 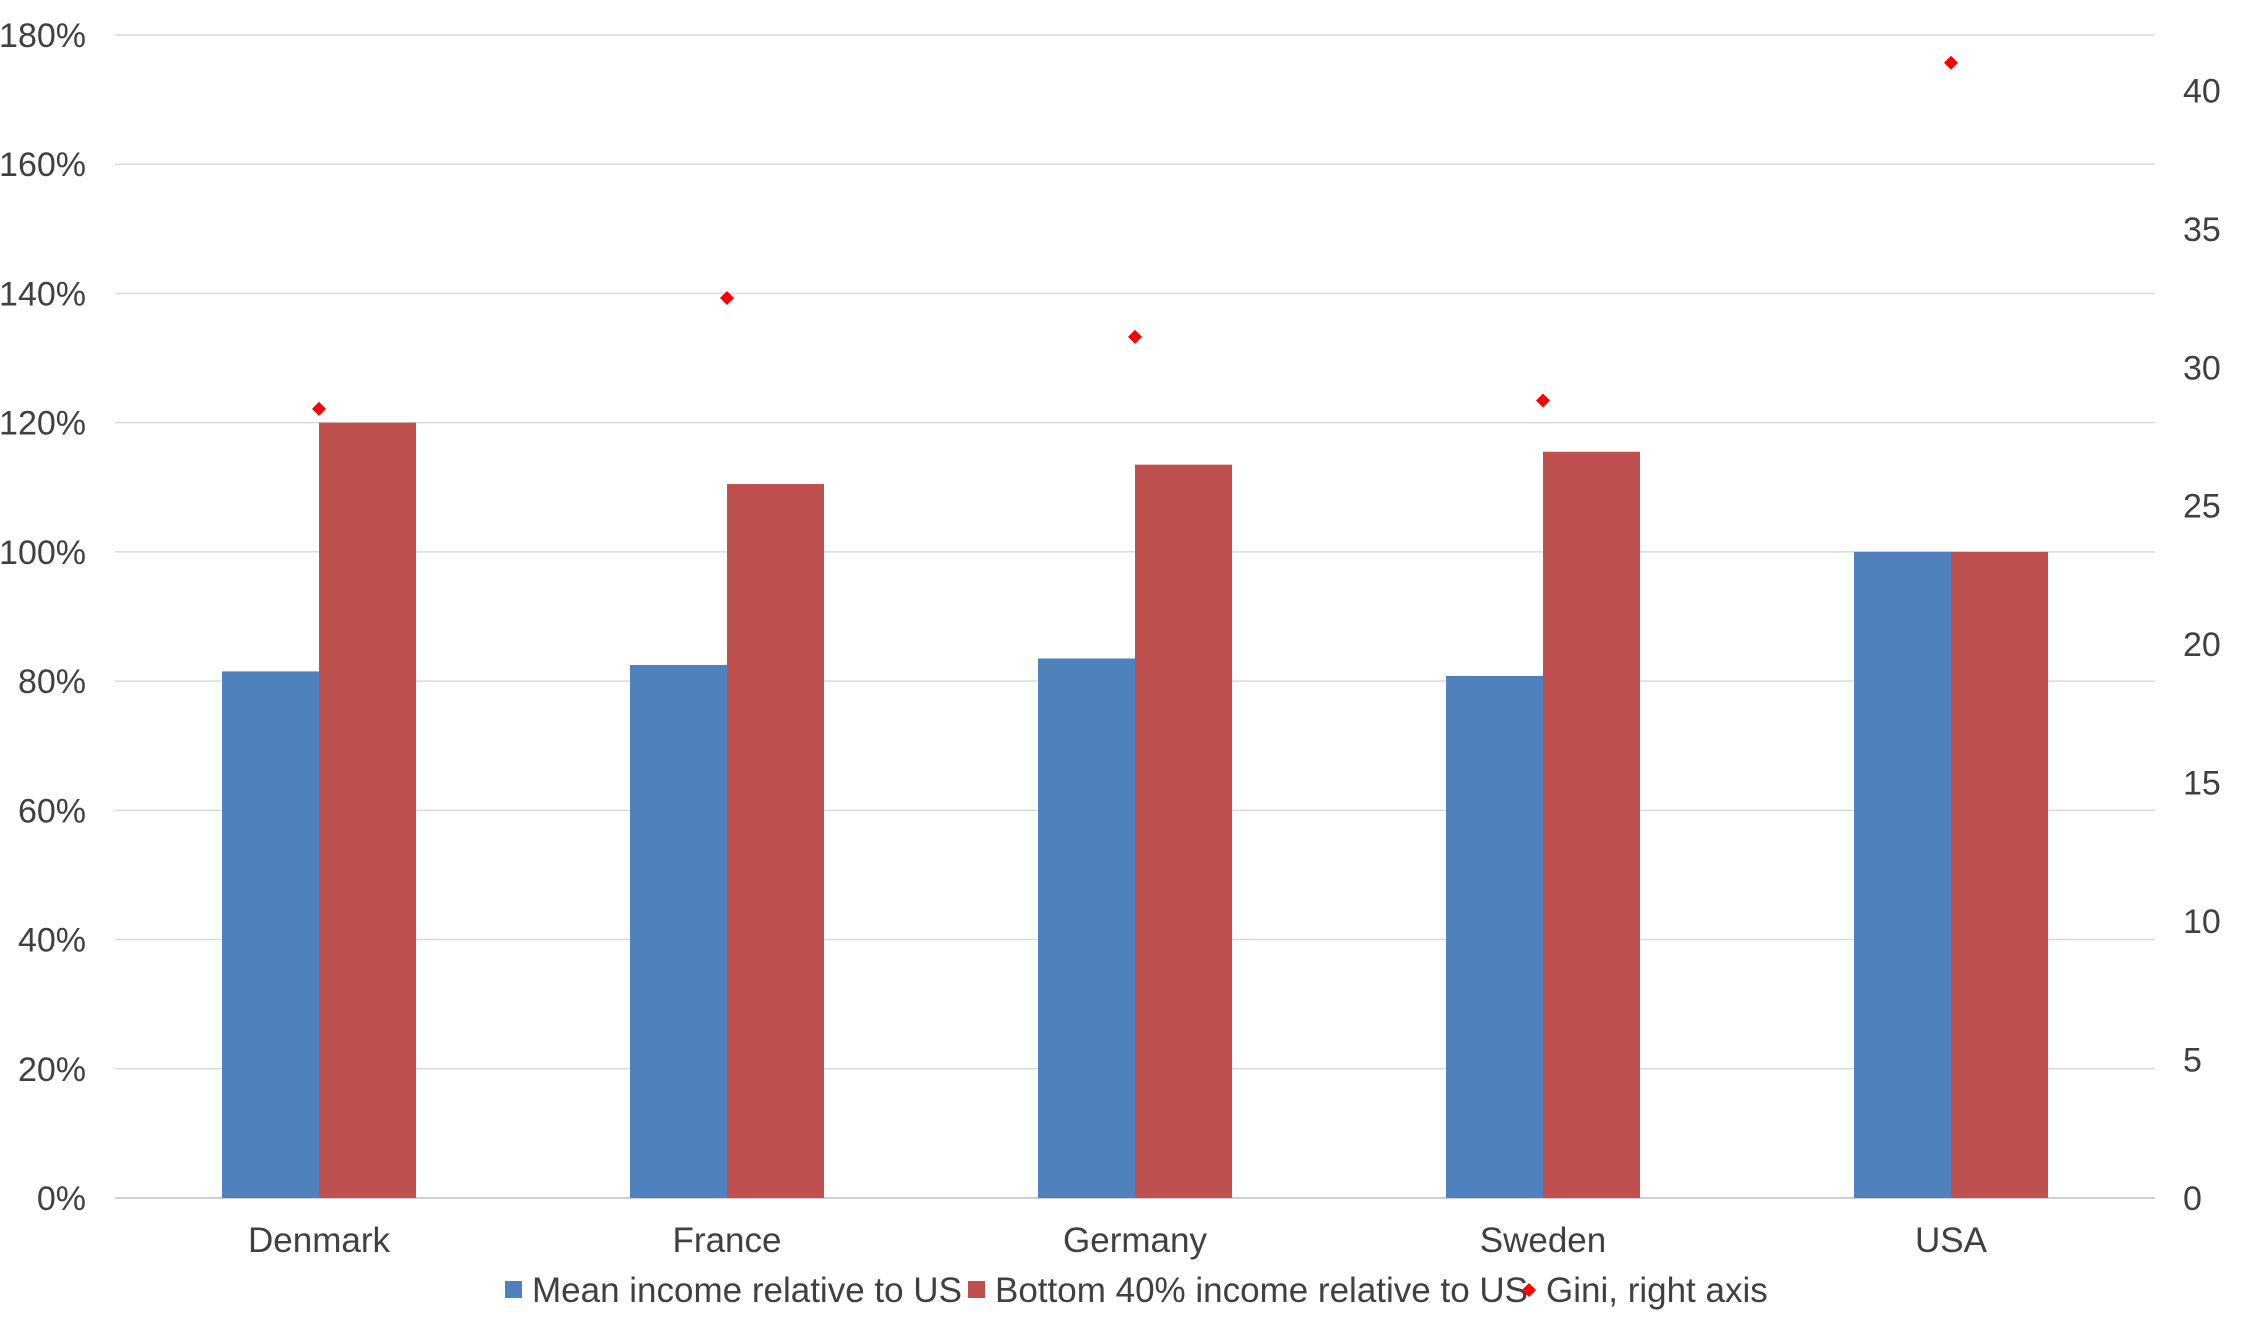 What do you see at coordinates (1543, 400) in the screenshot?
I see `gini-point-sweden` at bounding box center [1543, 400].